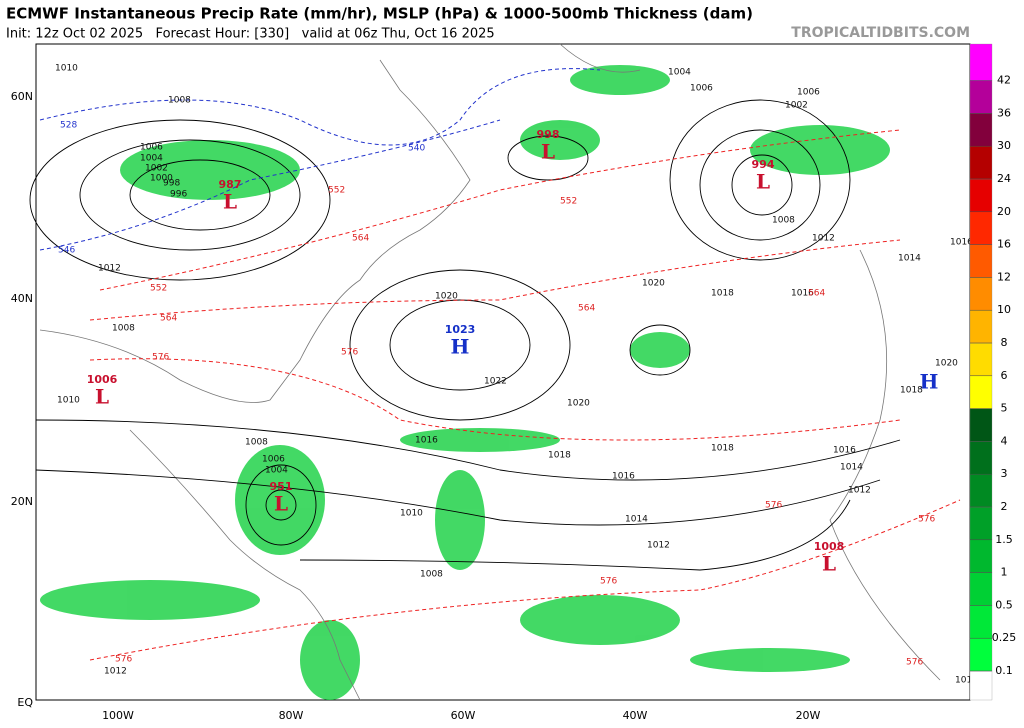 This screenshot has width=1024, height=728. What do you see at coordinates (463, 715) in the screenshot?
I see `lon-label: 60W` at bounding box center [463, 715].